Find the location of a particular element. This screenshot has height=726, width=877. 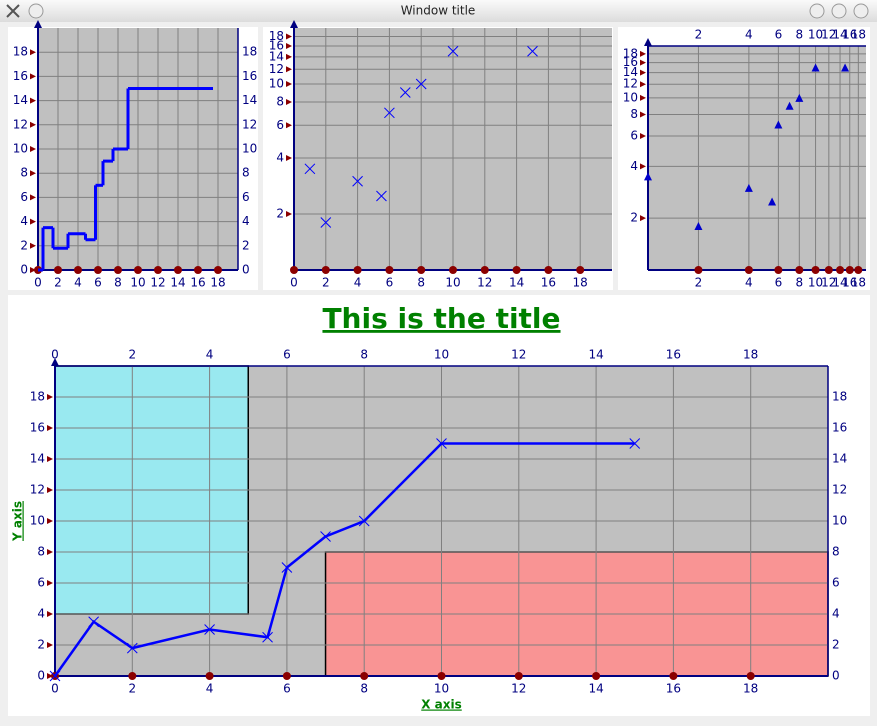

menu-button is located at coordinates (36, 11).